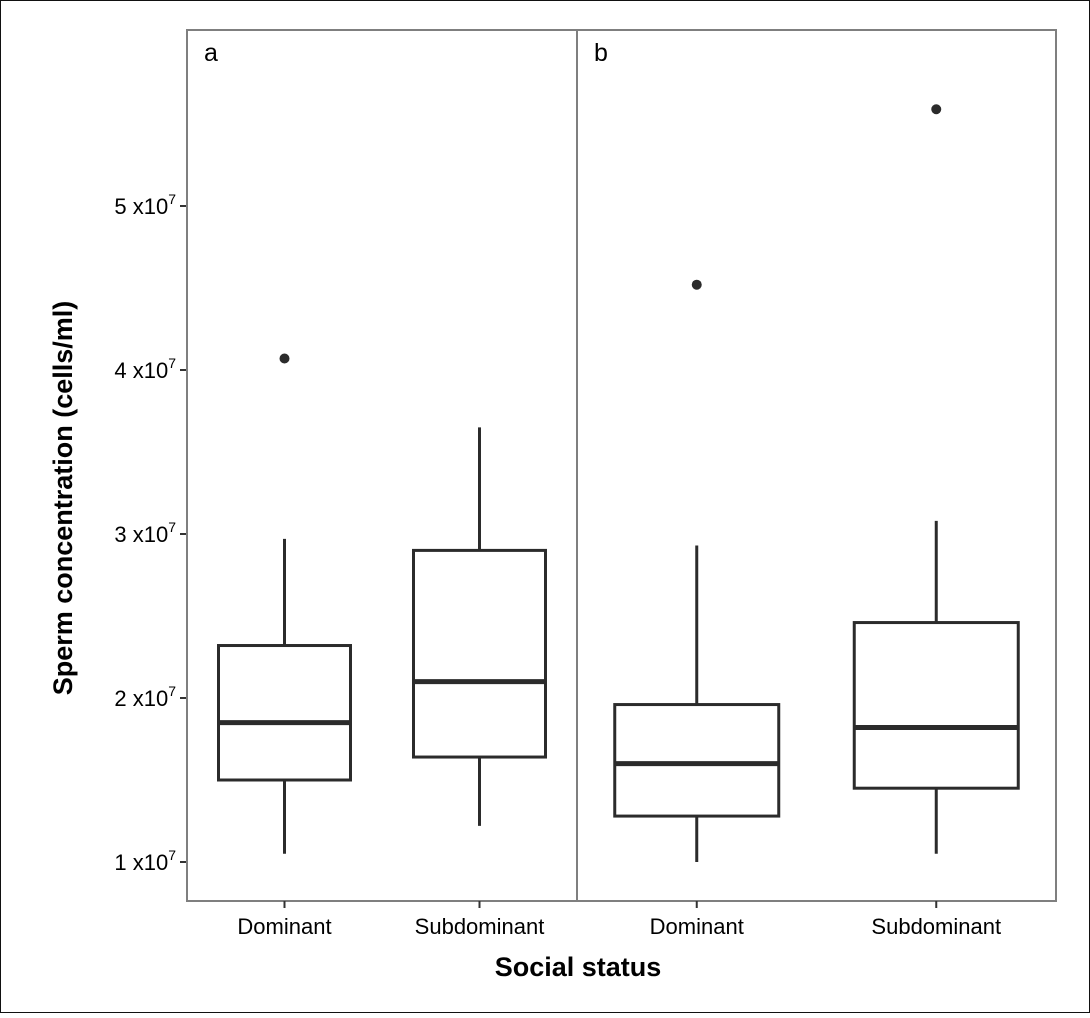 Image resolution: width=1090 pixels, height=1018 pixels. Describe the element at coordinates (145, 861) in the screenshot. I see `y-tick-label: 1 x10⁷` at that location.